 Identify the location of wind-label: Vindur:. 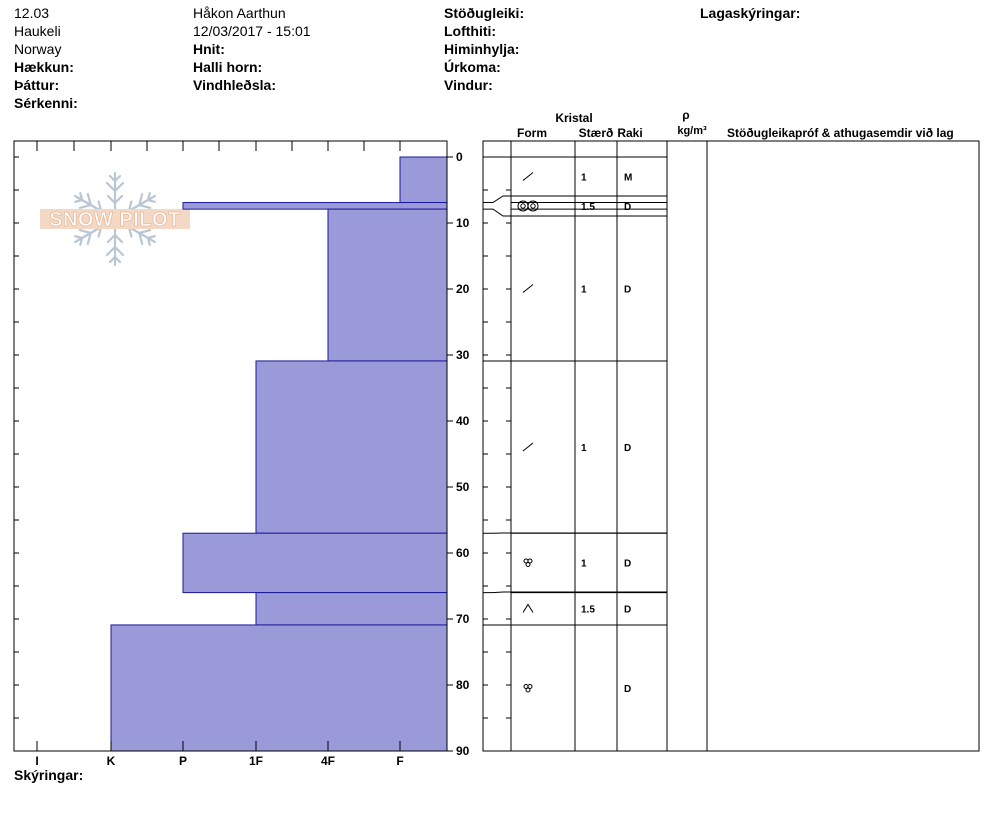
(468, 85).